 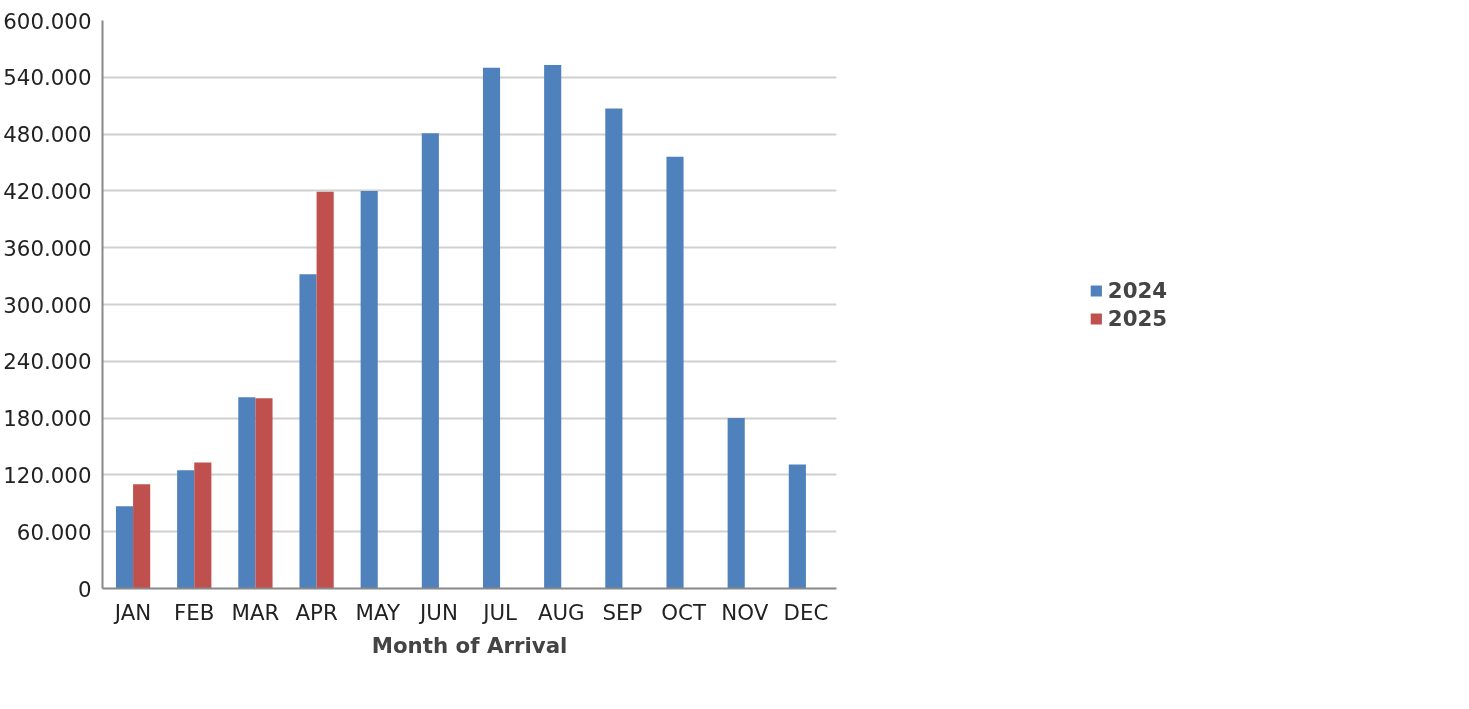 I want to click on y-tick-label: 240.000, so click(x=47, y=362).